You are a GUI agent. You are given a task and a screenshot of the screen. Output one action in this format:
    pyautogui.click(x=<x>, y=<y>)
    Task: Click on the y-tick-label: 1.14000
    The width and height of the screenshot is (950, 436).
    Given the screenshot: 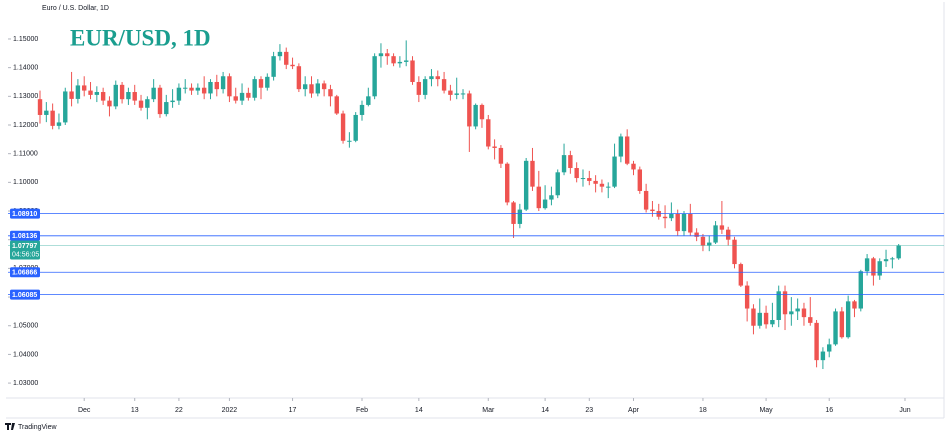 What is the action you would take?
    pyautogui.click(x=25, y=67)
    